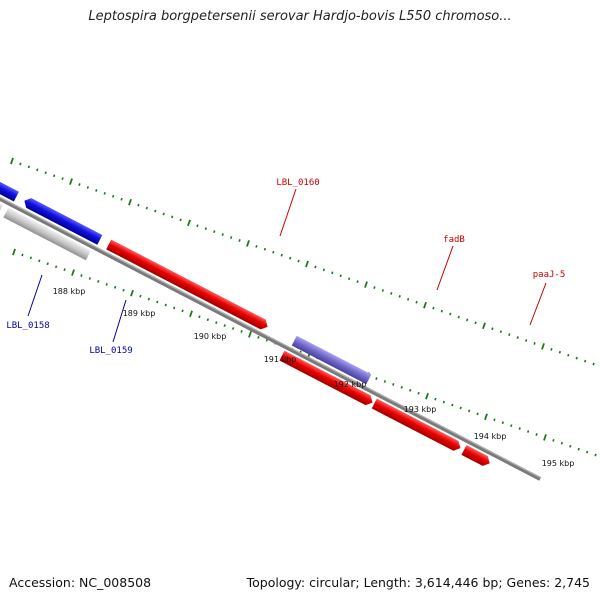 This screenshot has width=600, height=600. What do you see at coordinates (331, 360) in the screenshot?
I see `gene-arrow-fadB` at bounding box center [331, 360].